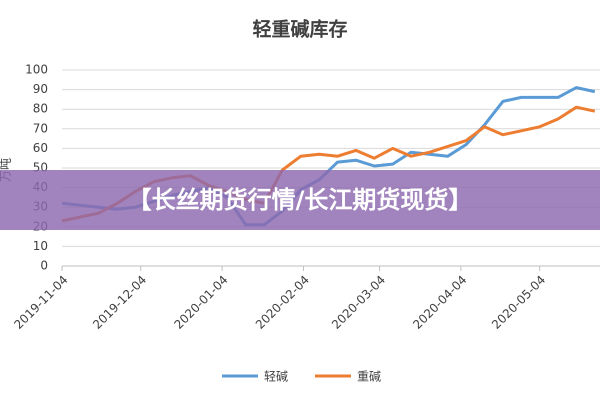 This screenshot has width=600, height=400. What do you see at coordinates (40, 148) in the screenshot?
I see `y-tick-label: 60` at bounding box center [40, 148].